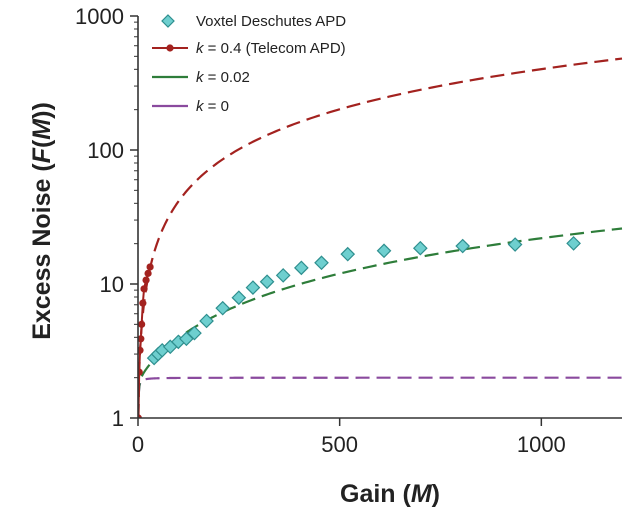  I want to click on x-tick-label: 1000, so click(541, 444).